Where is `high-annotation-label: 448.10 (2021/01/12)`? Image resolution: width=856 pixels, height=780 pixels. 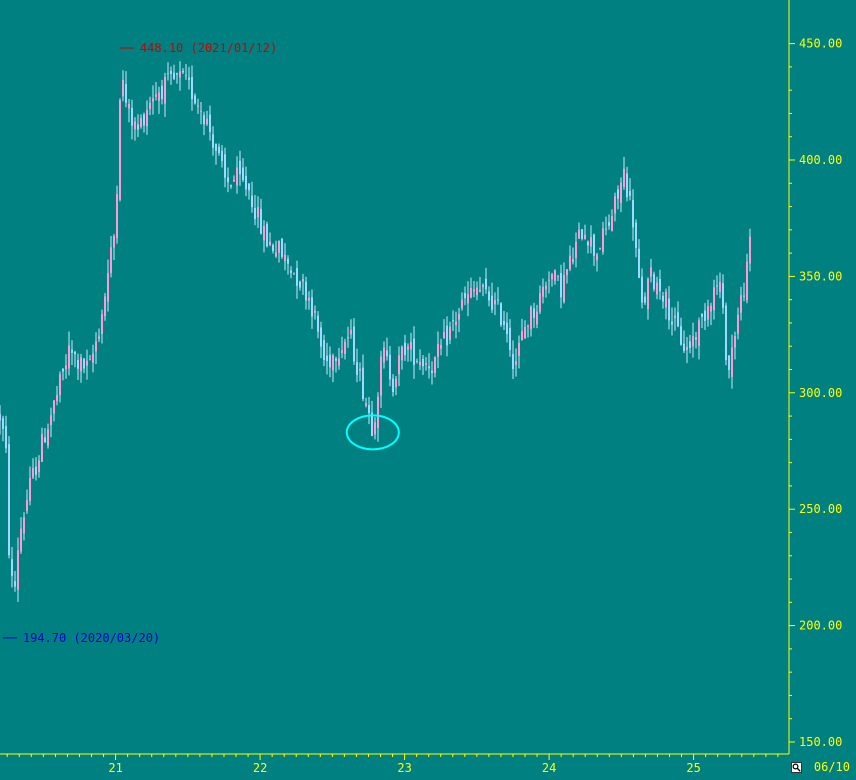 high-annotation-label: 448.10 (2021/01/12) is located at coordinates (208, 48).